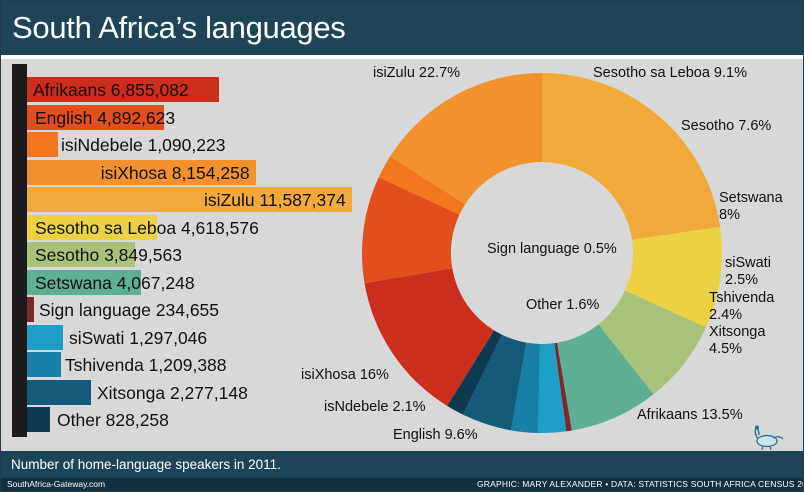 Image resolution: width=804 pixels, height=492 pixels. Describe the element at coordinates (105, 117) in the screenshot. I see `bar-label: English 4,892,623` at that location.